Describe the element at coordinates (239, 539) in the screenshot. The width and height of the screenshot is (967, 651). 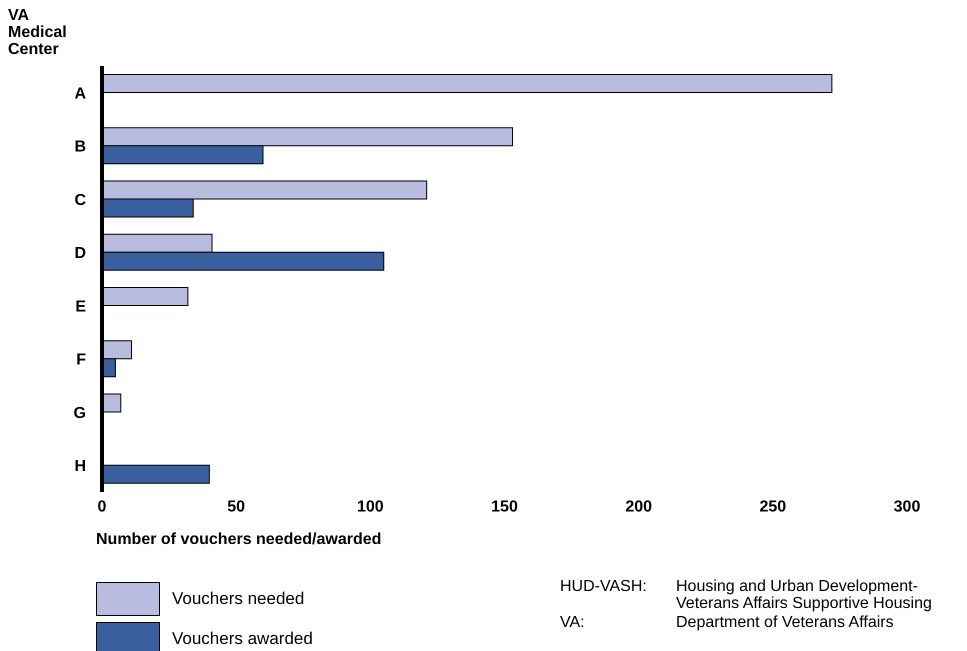
I see `x-axis-title: Number of vouchers needed/awarded` at that location.